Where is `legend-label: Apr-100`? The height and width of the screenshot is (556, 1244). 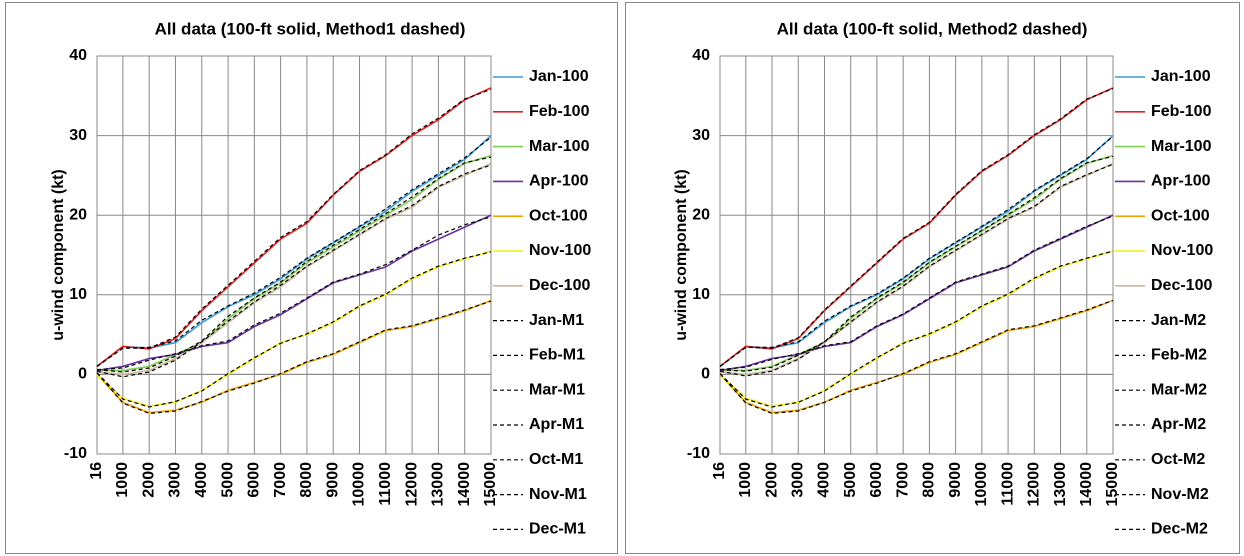 legend-label: Apr-100 is located at coordinates (559, 181).